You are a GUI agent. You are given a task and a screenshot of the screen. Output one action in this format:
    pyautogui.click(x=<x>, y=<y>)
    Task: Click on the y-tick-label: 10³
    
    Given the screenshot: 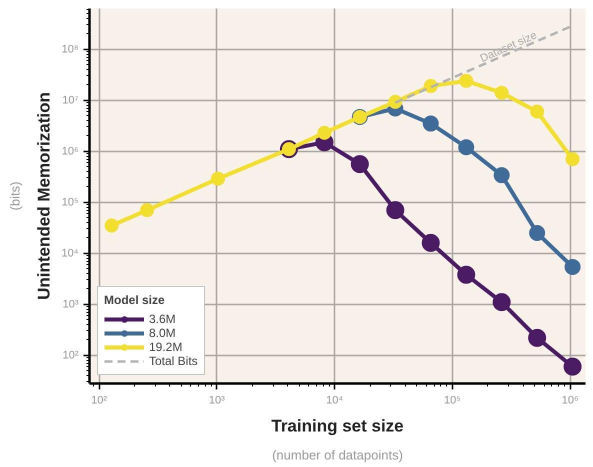 What is the action you would take?
    pyautogui.click(x=70, y=304)
    